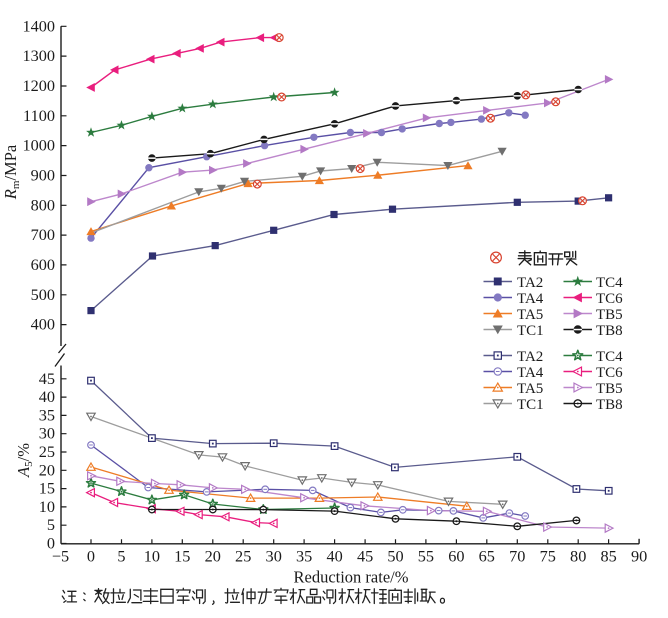  What do you see at coordinates (578, 556) in the screenshot?
I see `svg-text: 80` at bounding box center [578, 556].